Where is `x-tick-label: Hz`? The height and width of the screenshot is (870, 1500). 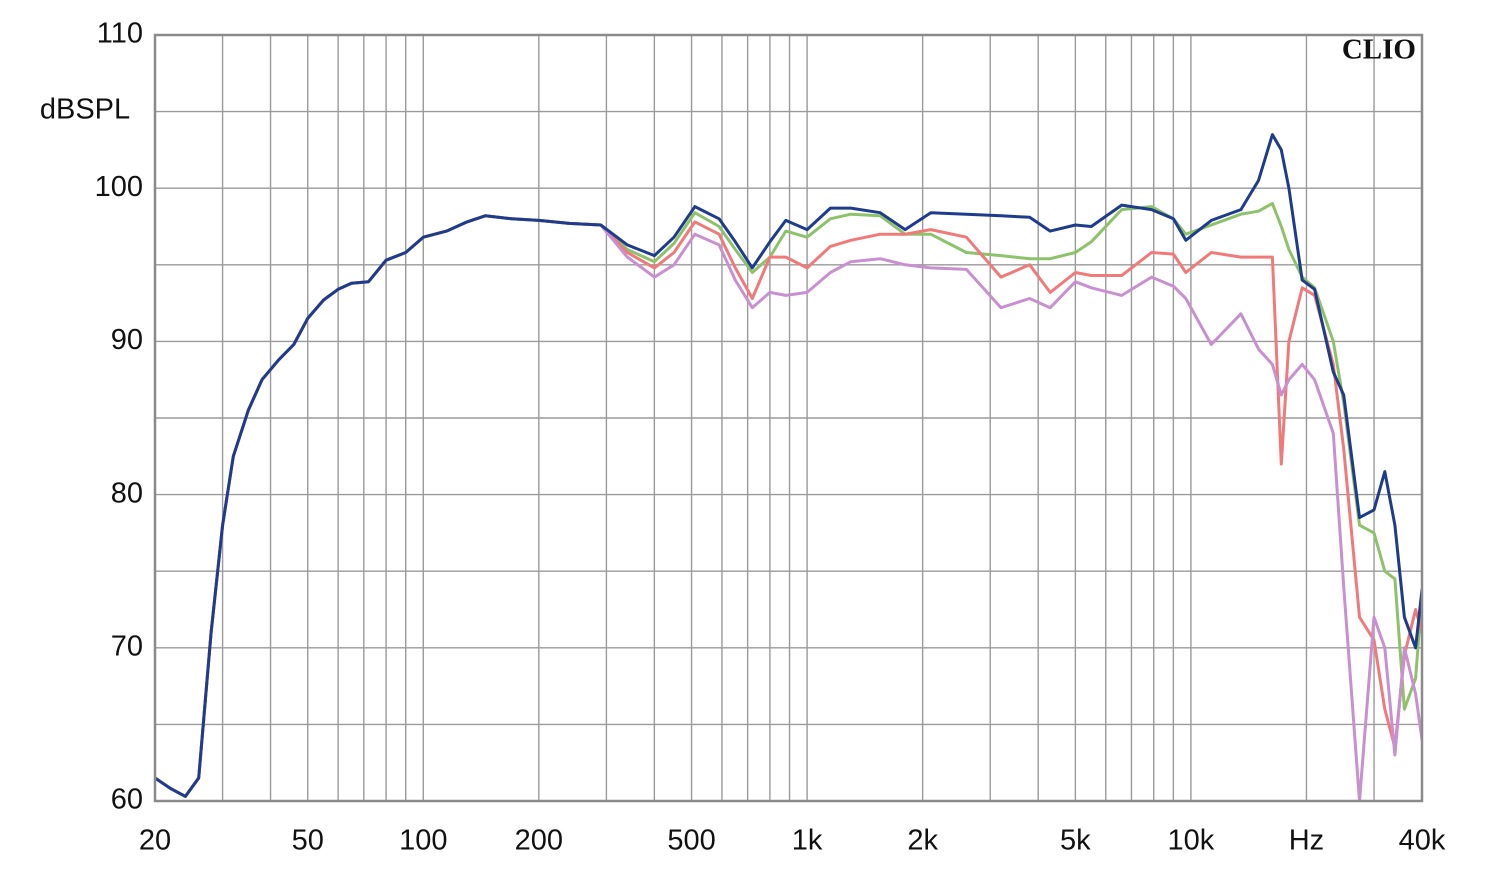
x-tick-label: Hz is located at coordinates (1306, 841).